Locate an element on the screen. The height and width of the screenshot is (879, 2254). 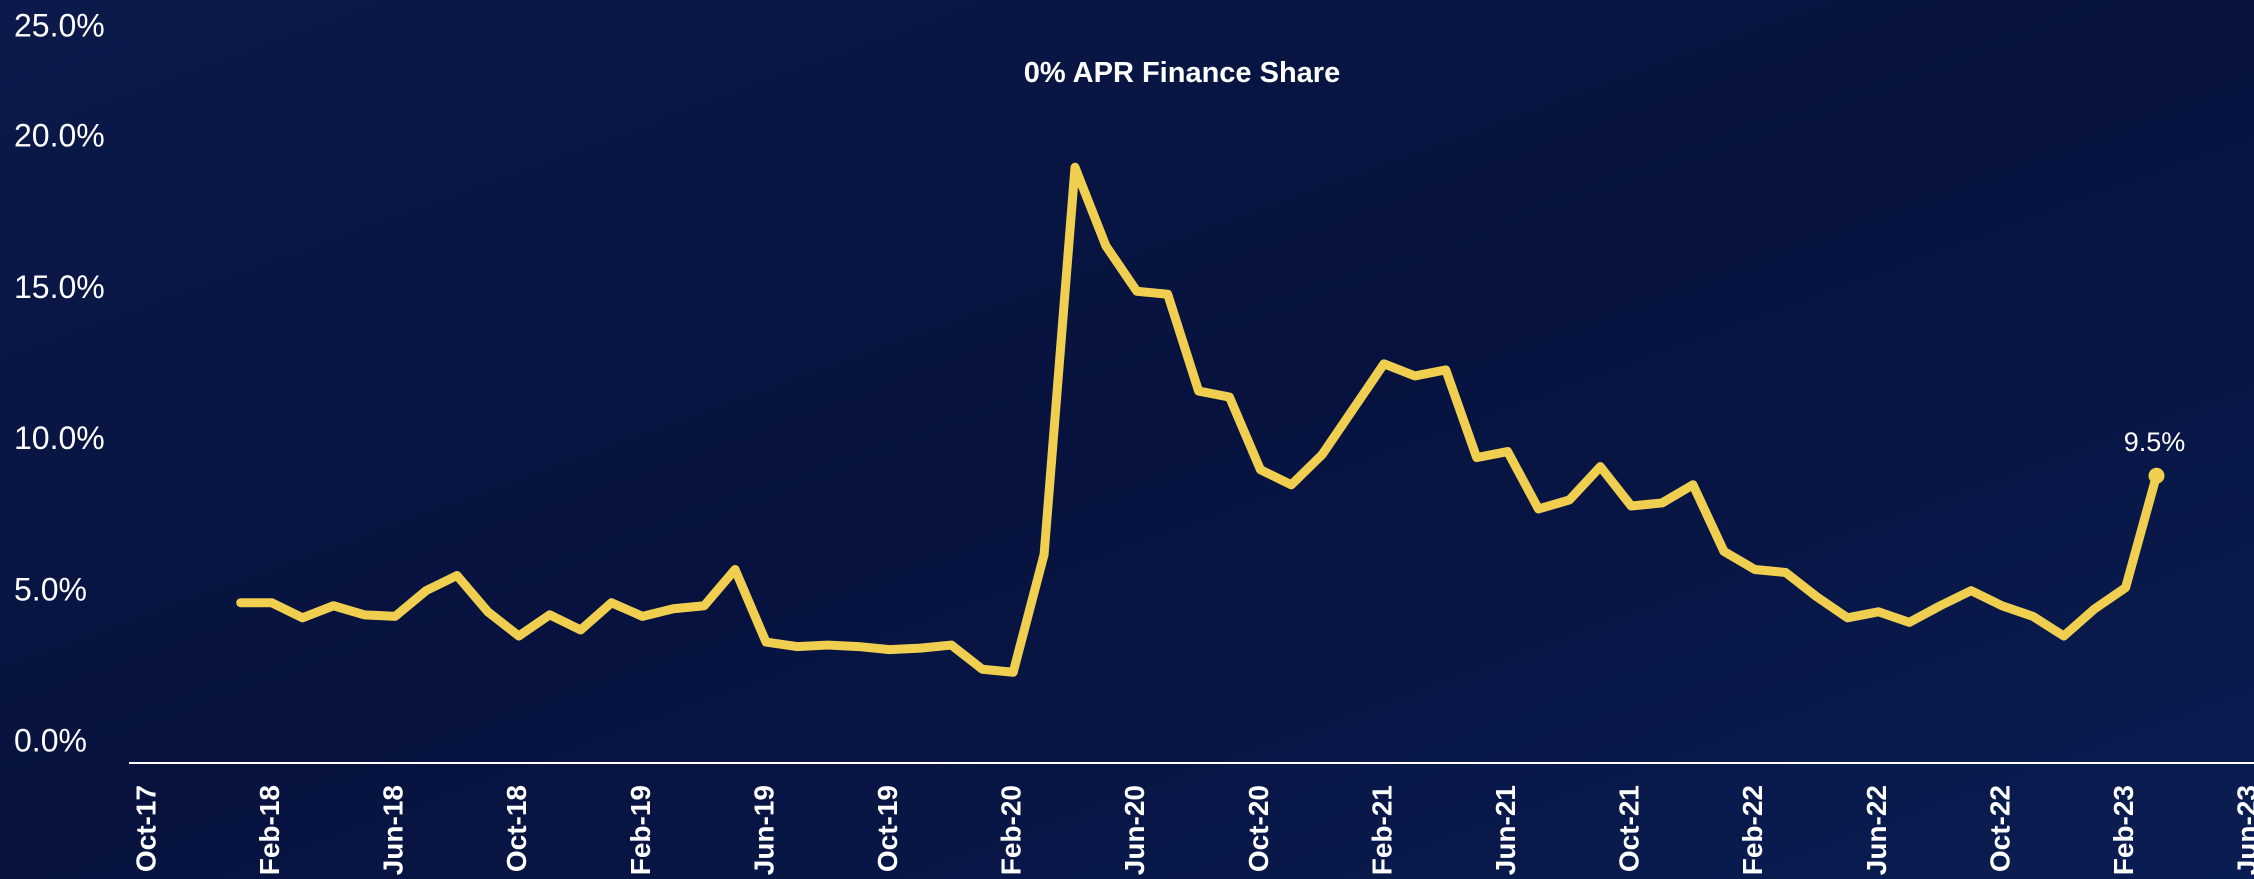
x-tick-label: Oct-22 is located at coordinates (1999, 828).